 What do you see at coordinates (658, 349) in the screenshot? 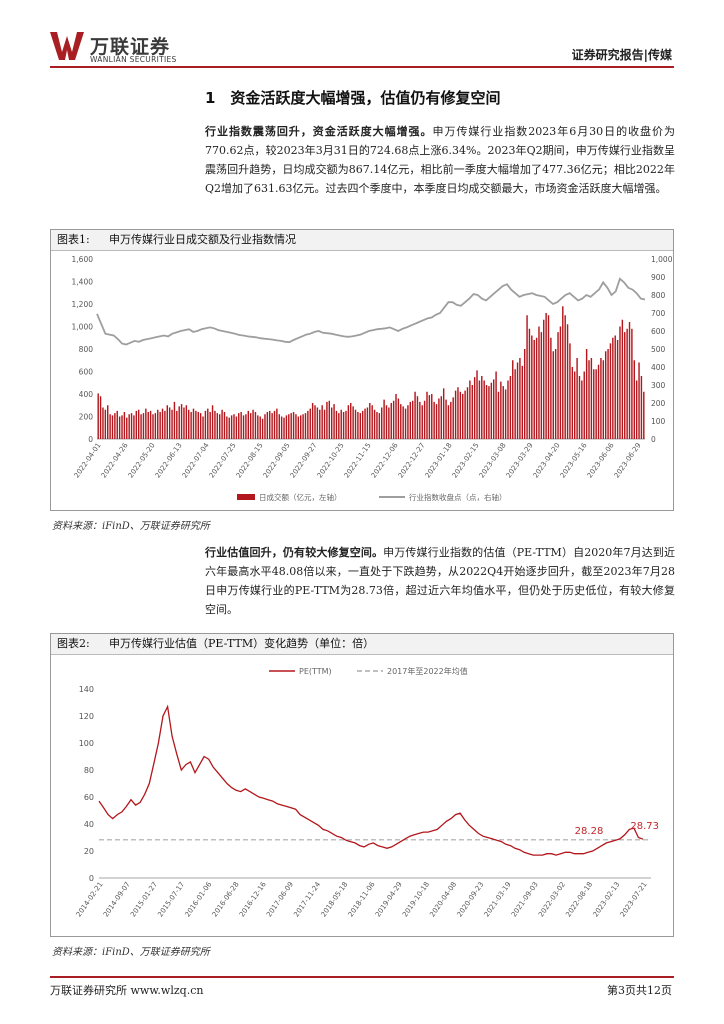
I see `right-axis-tick-label: 500` at bounding box center [658, 349].